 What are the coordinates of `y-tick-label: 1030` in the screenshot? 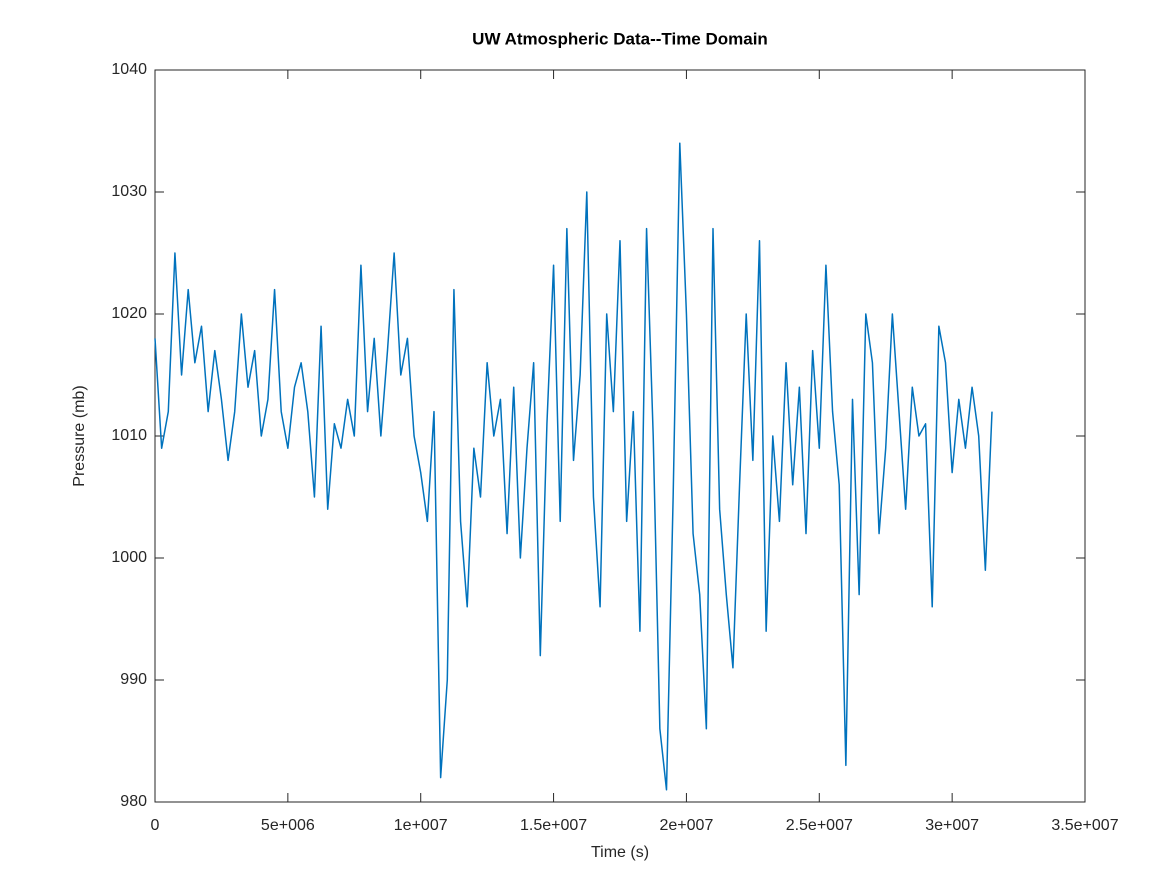 It's located at (129, 191).